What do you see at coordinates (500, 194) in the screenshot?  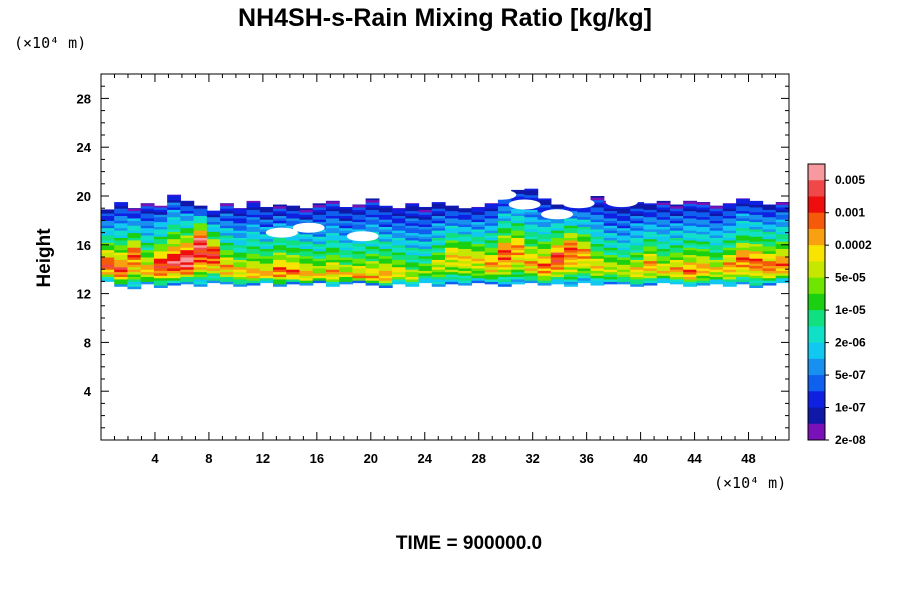 I see `heatmap-gap` at bounding box center [500, 194].